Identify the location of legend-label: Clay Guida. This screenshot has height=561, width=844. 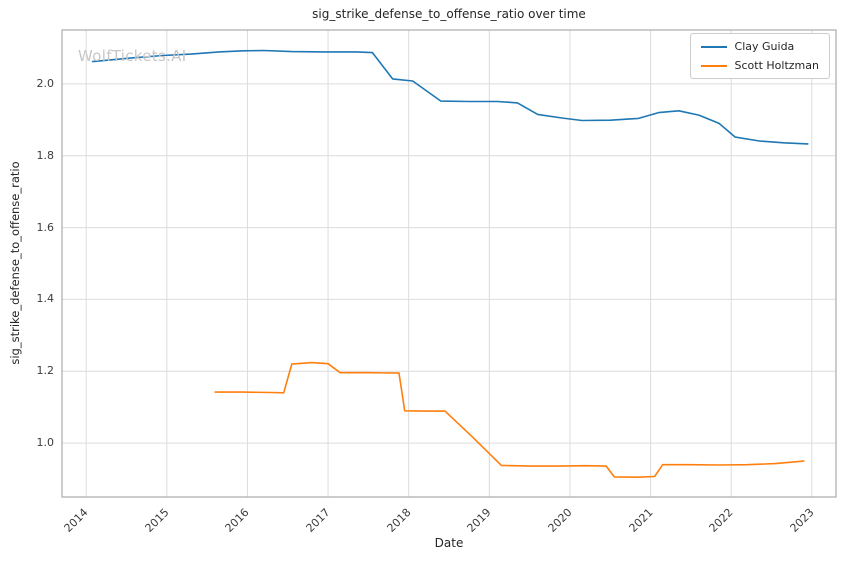
(764, 46).